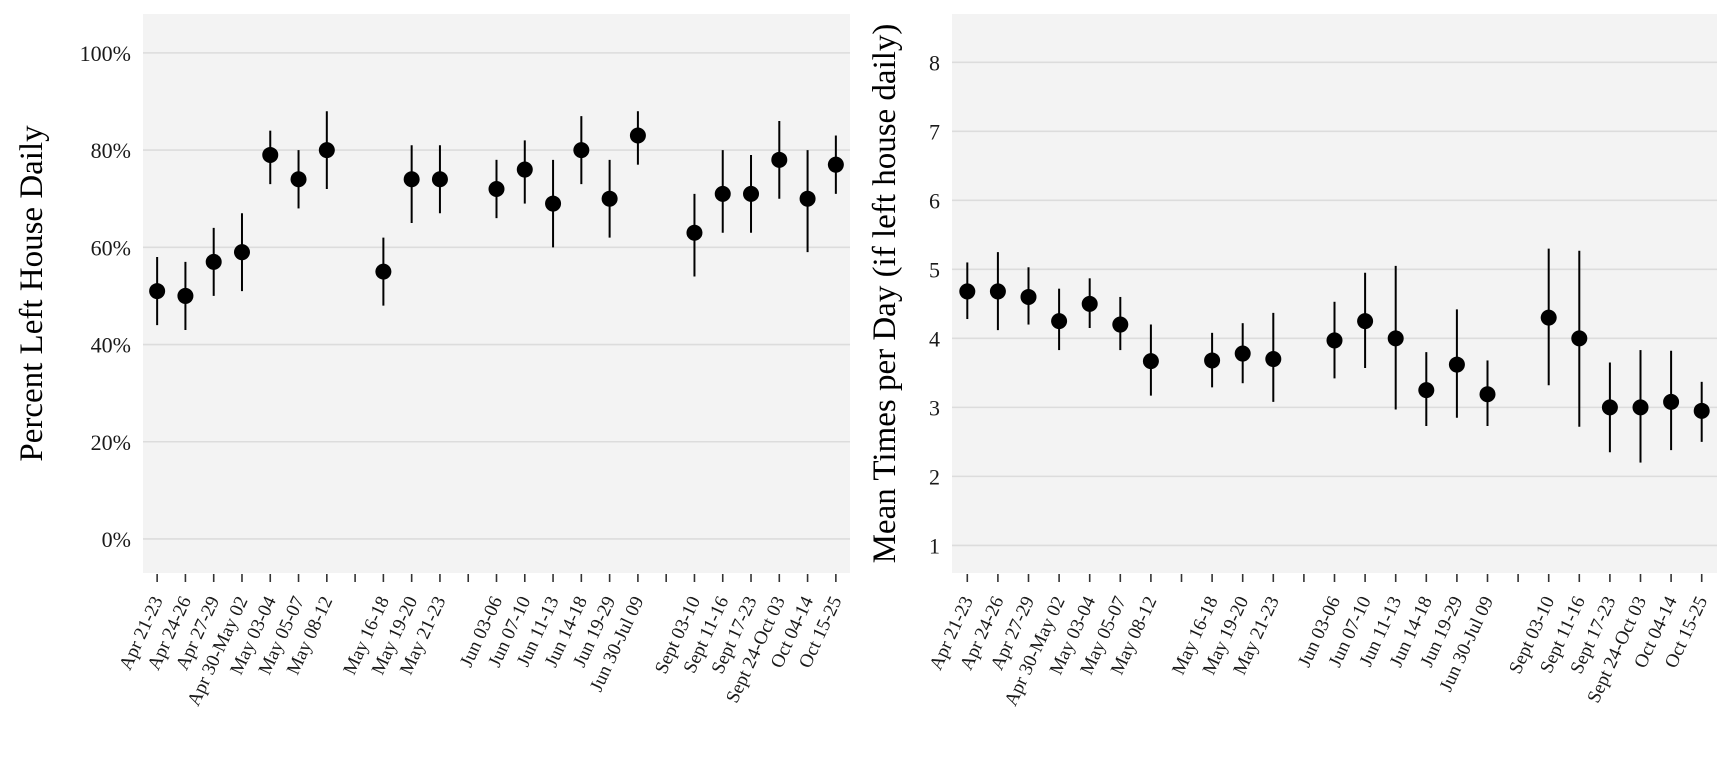 The image size is (1728, 768). I want to click on y-tick-label: 40%, so click(111, 345).